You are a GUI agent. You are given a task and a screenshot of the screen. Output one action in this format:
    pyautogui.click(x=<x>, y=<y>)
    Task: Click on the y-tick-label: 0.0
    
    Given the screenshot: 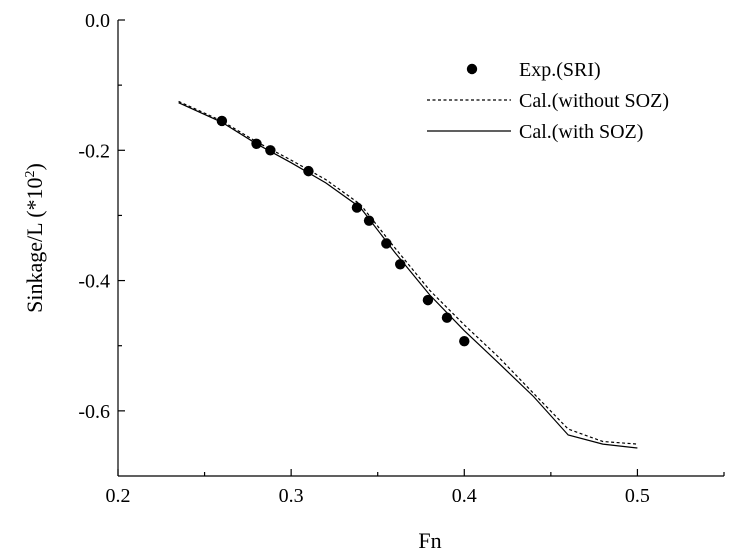 What is the action you would take?
    pyautogui.click(x=97, y=21)
    